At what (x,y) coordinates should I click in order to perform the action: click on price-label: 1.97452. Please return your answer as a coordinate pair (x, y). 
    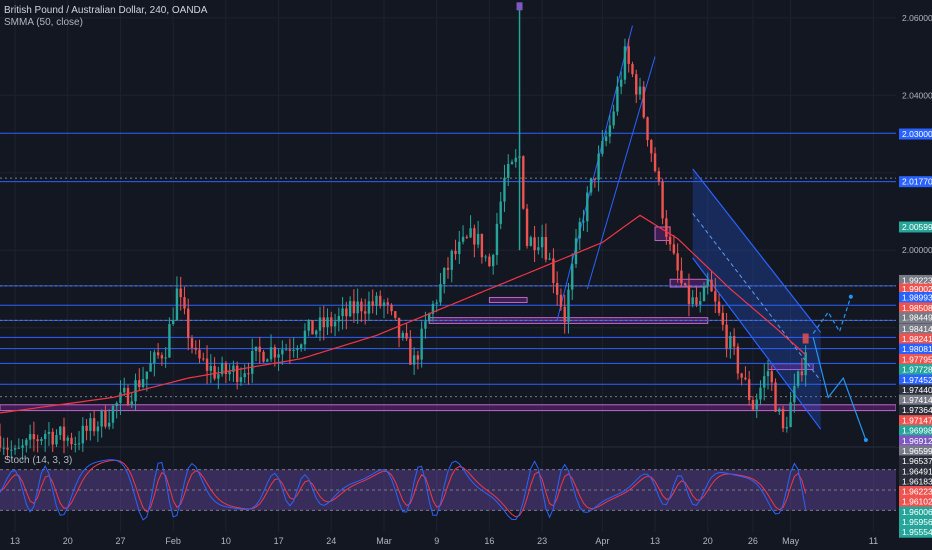
    Looking at the image, I should click on (917, 380).